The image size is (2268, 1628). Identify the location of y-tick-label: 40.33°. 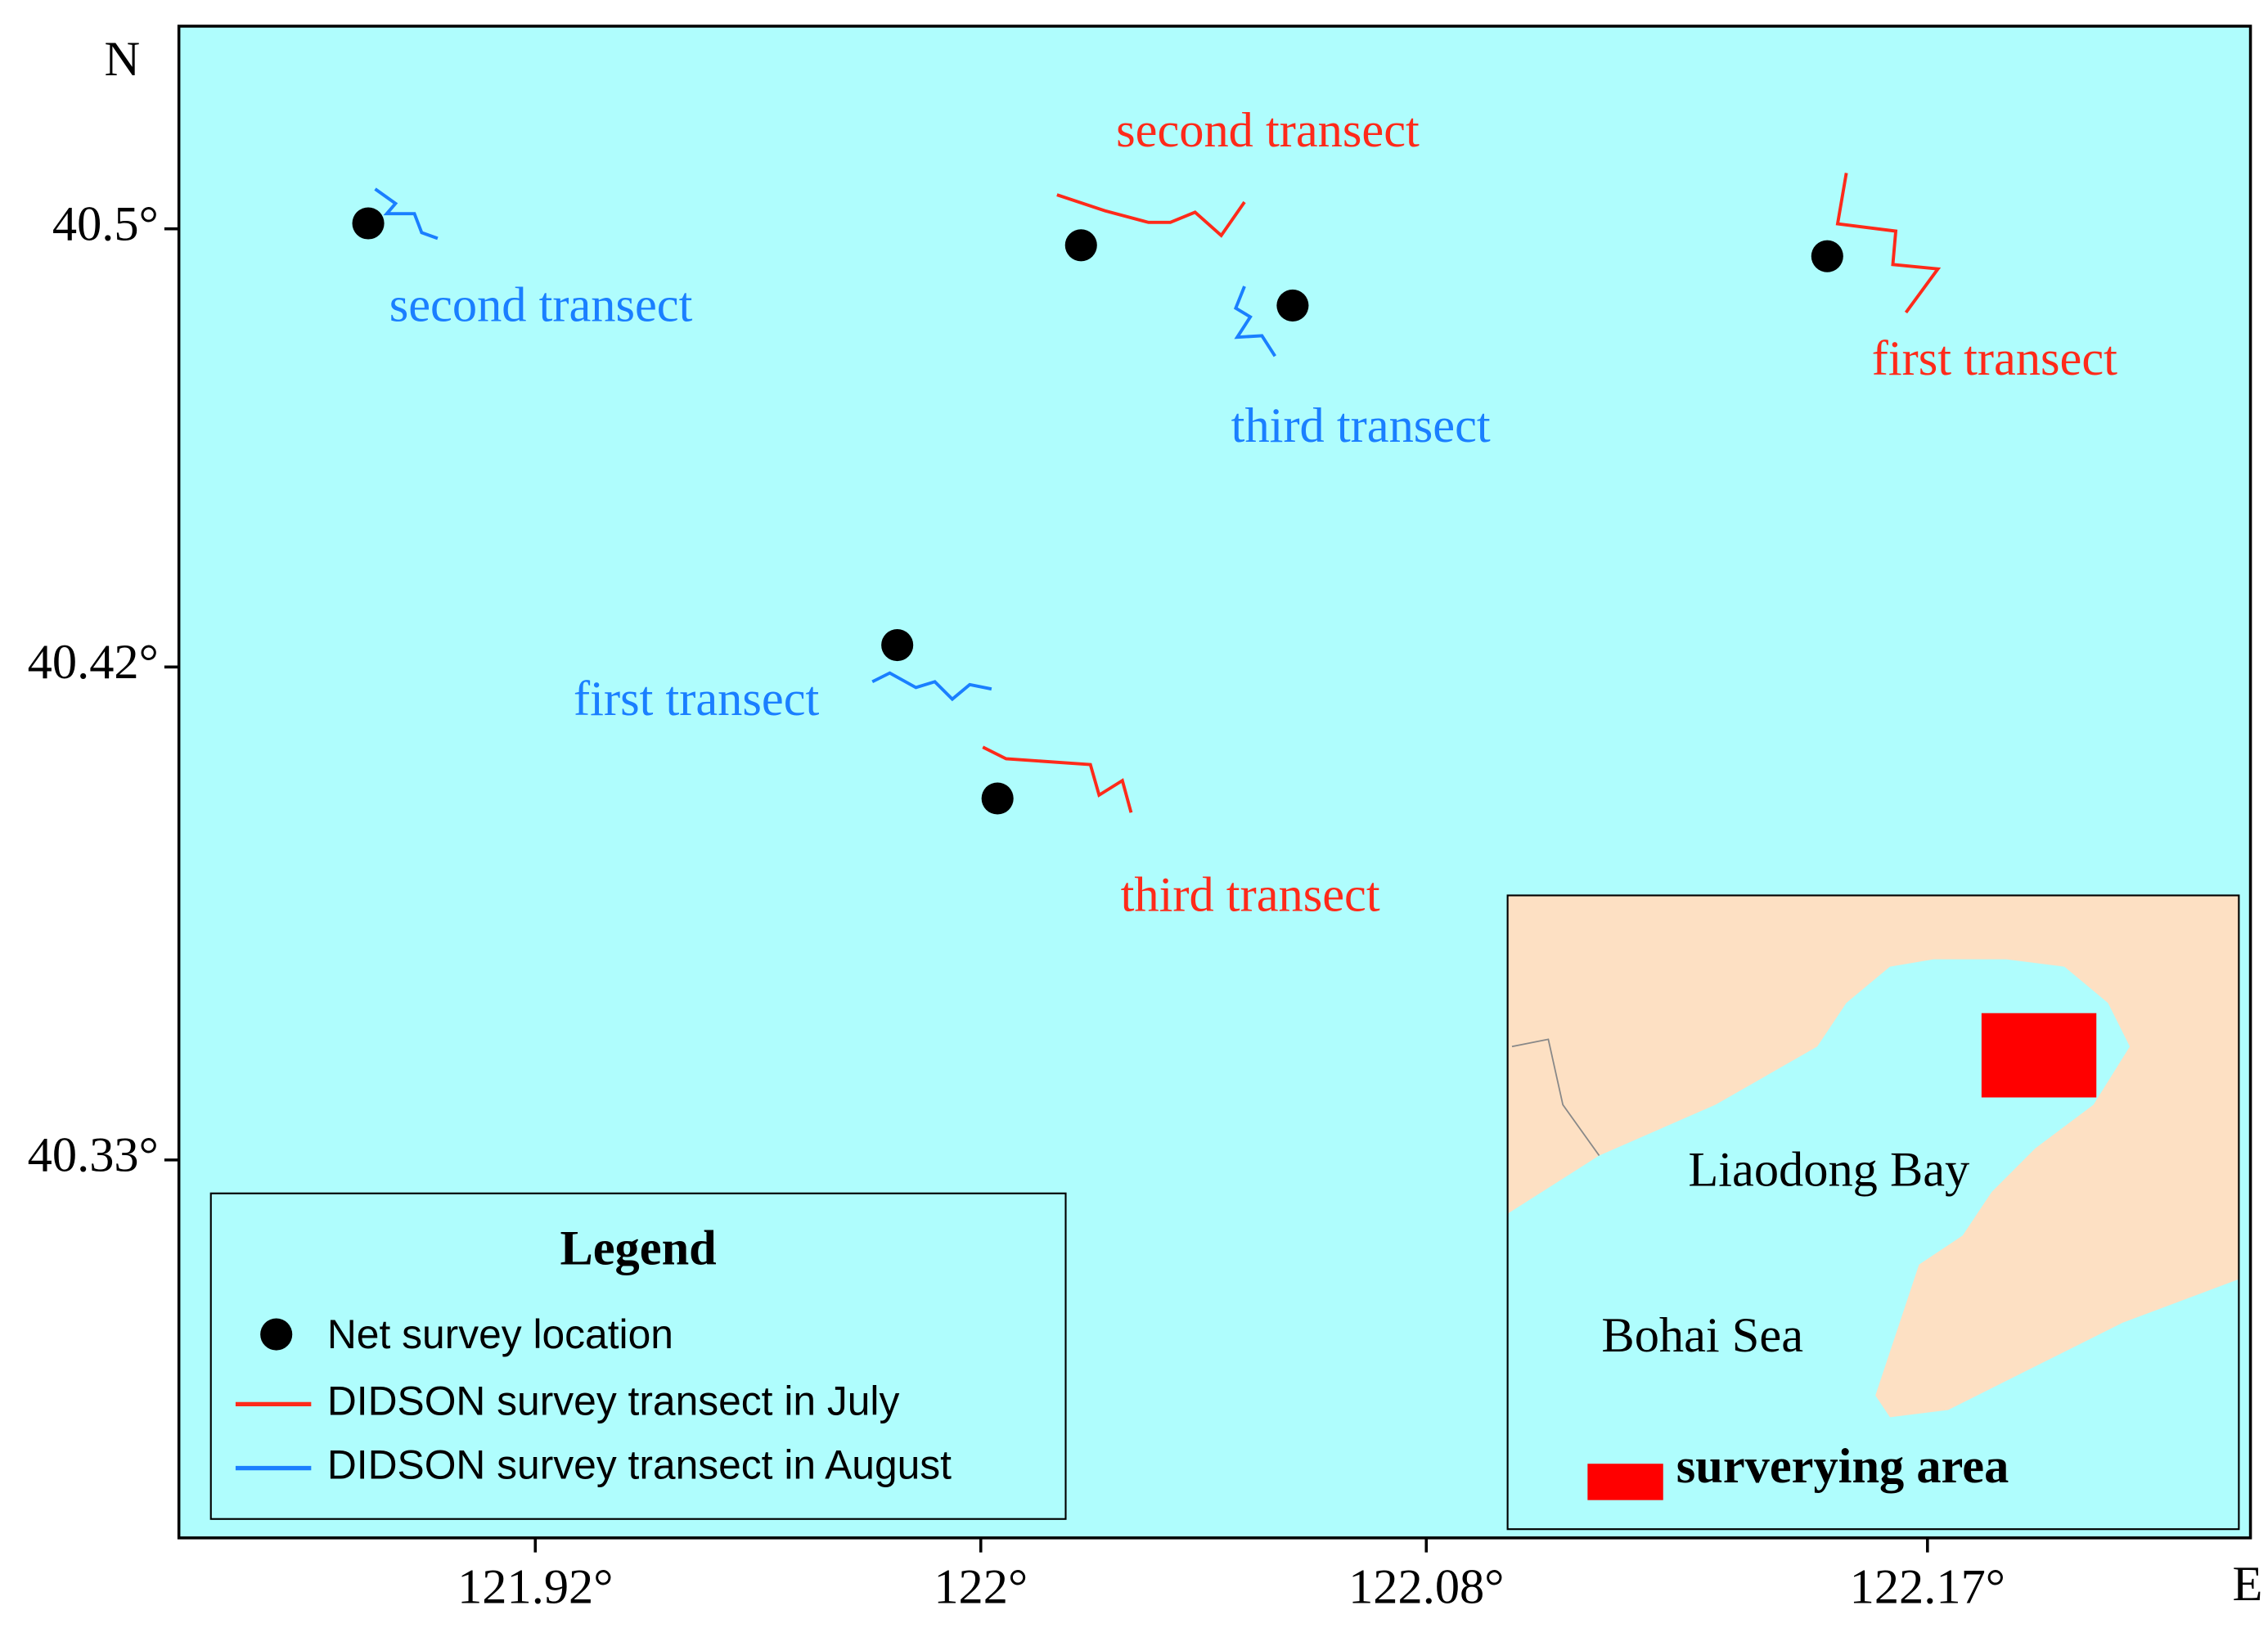
(94, 1155).